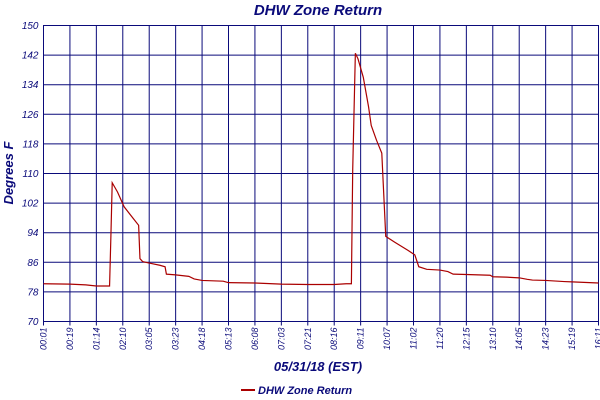  I want to click on y-axis: 150 142 134 126 118 110 102 94 86 78 70, so click(30, 174).